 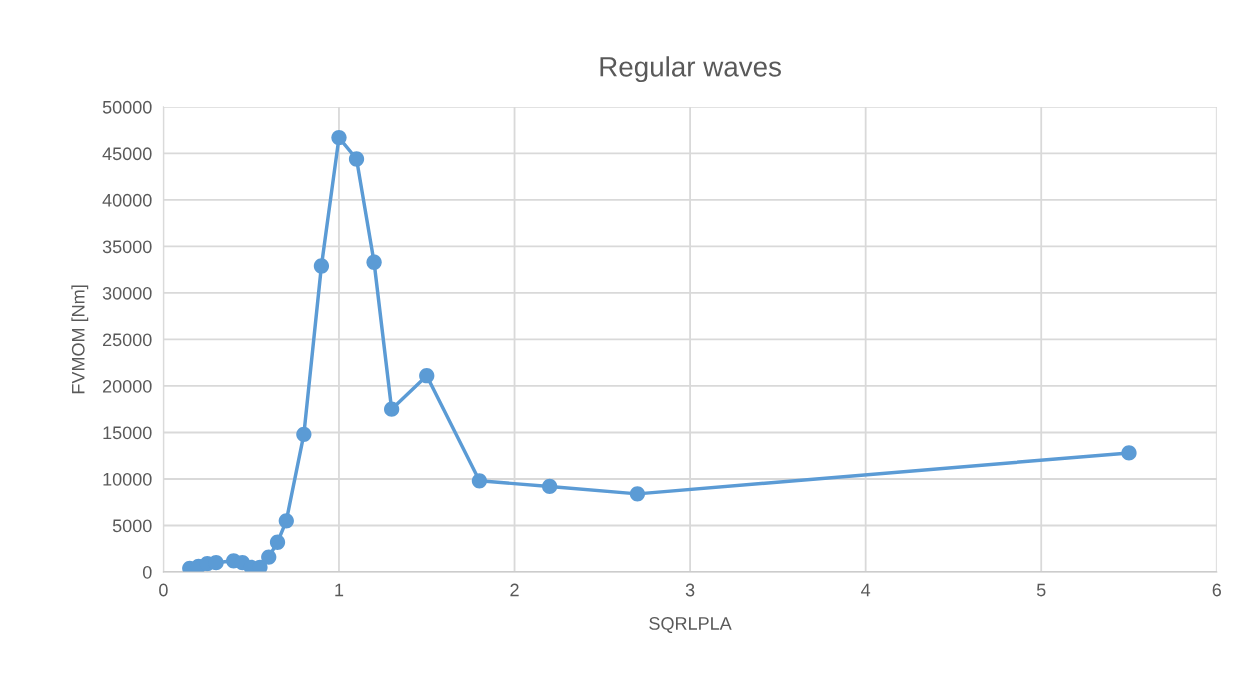 What do you see at coordinates (866, 590) in the screenshot?
I see `x-tick-label: 4` at bounding box center [866, 590].